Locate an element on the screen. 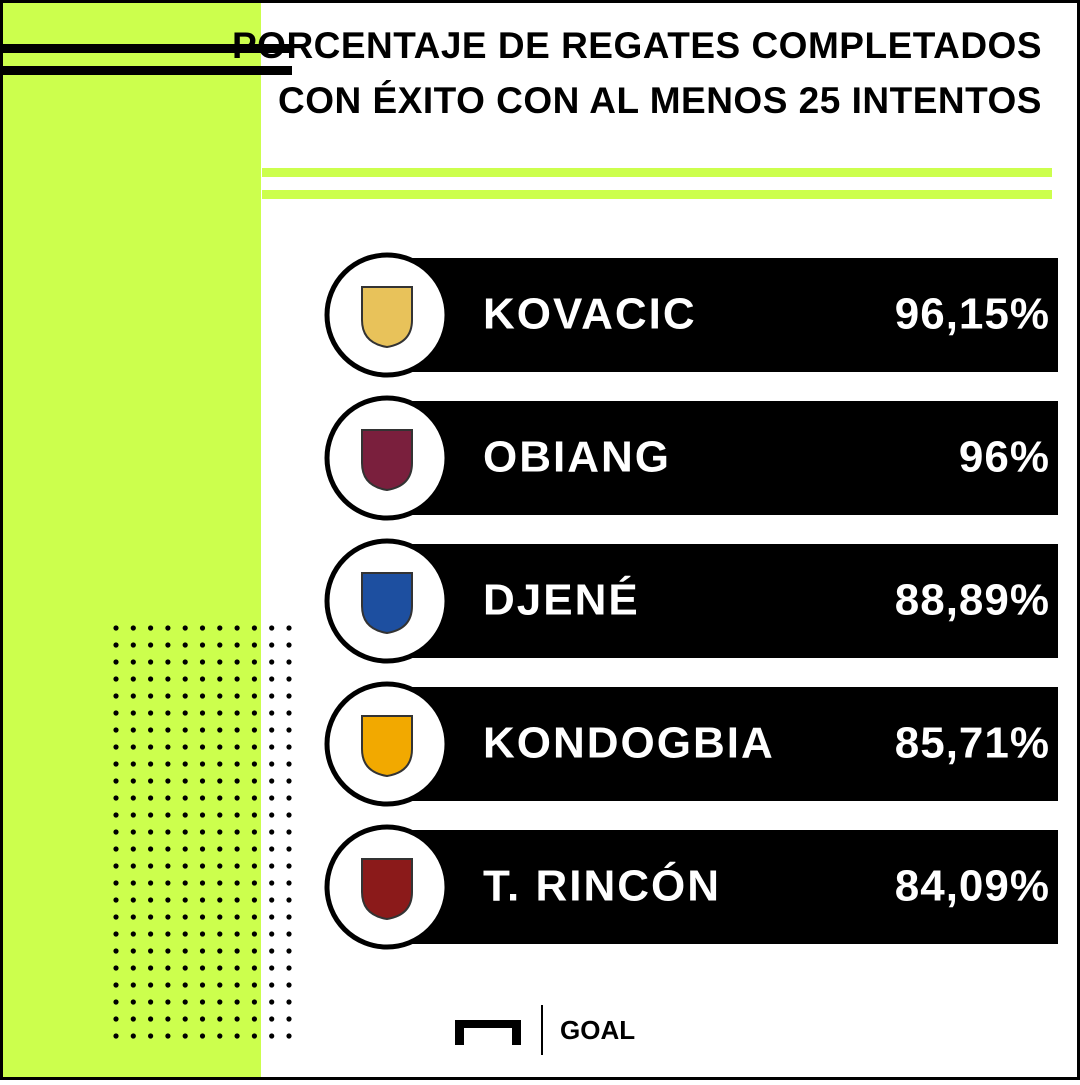  ranking-row: KOVACIC 96,15% is located at coordinates (691, 315).